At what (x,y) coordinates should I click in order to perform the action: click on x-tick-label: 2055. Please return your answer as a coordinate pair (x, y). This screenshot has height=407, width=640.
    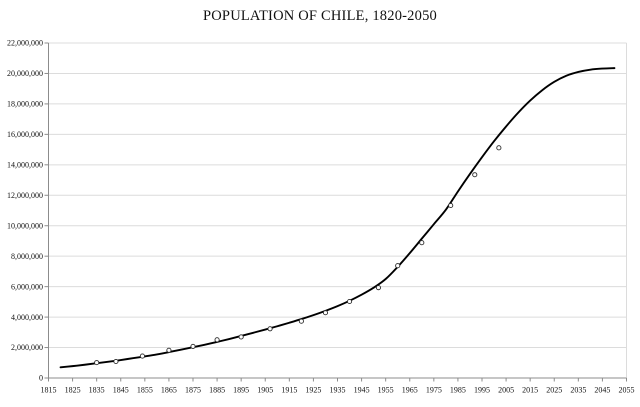
    Looking at the image, I should click on (627, 390).